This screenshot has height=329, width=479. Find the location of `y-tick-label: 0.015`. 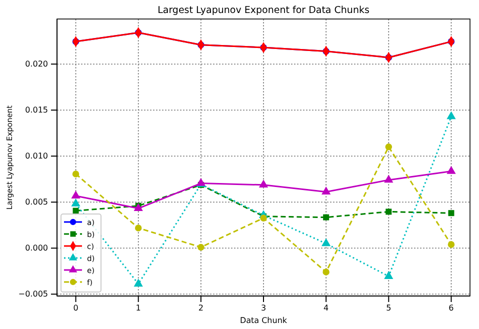

y-tick-label: 0.015 is located at coordinates (36, 110).